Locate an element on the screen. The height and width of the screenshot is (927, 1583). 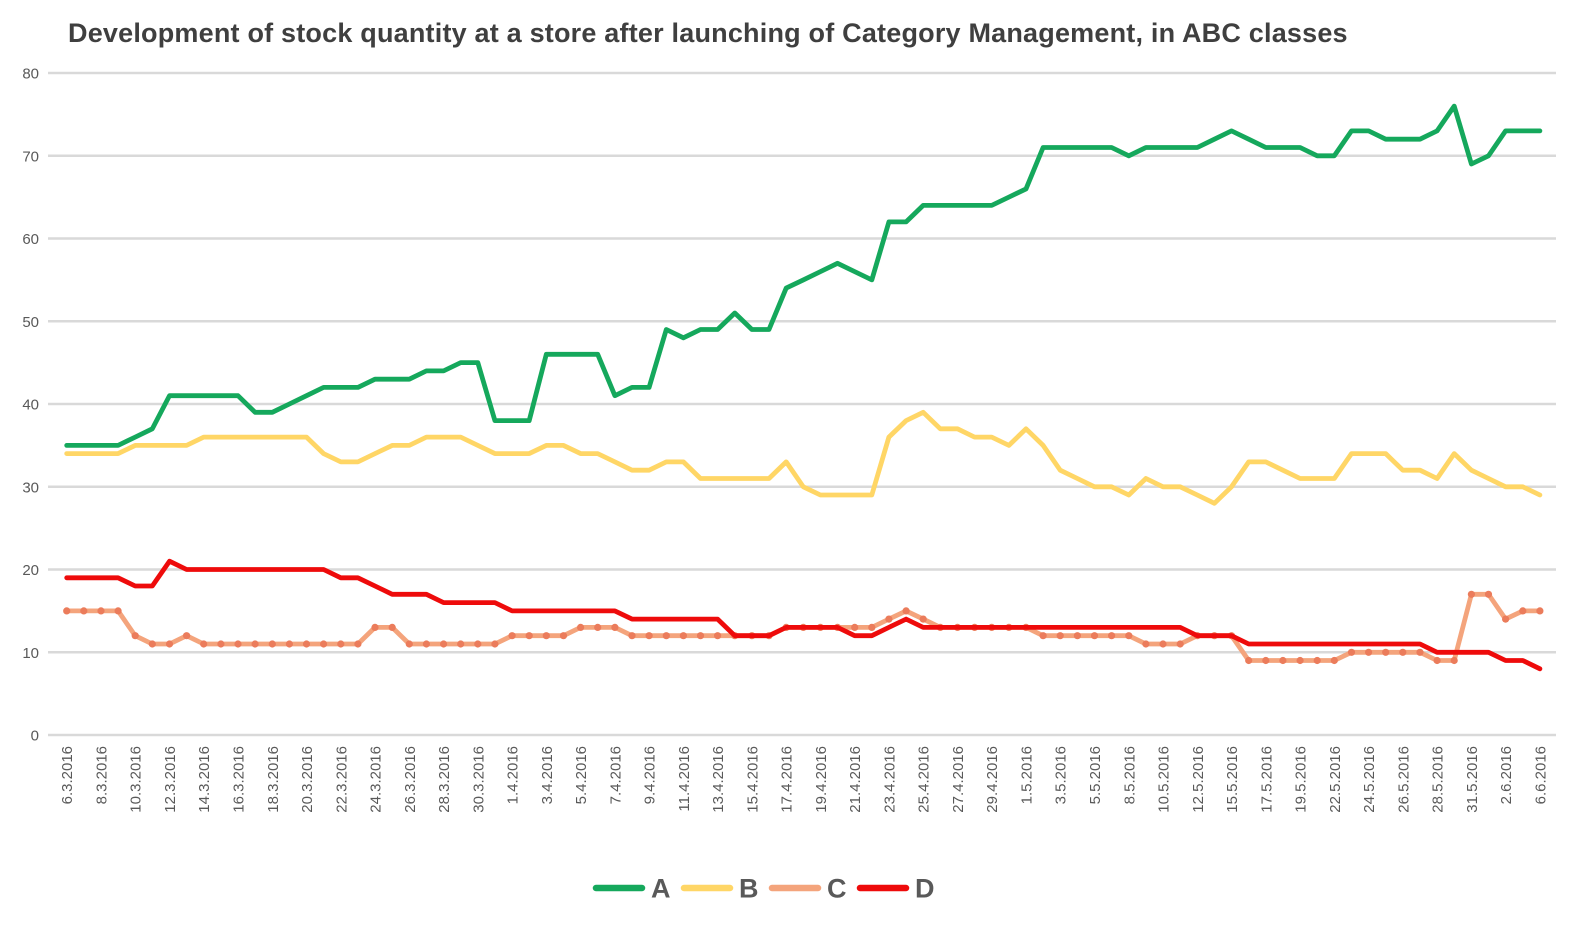
series-D-line is located at coordinates (803, 615).